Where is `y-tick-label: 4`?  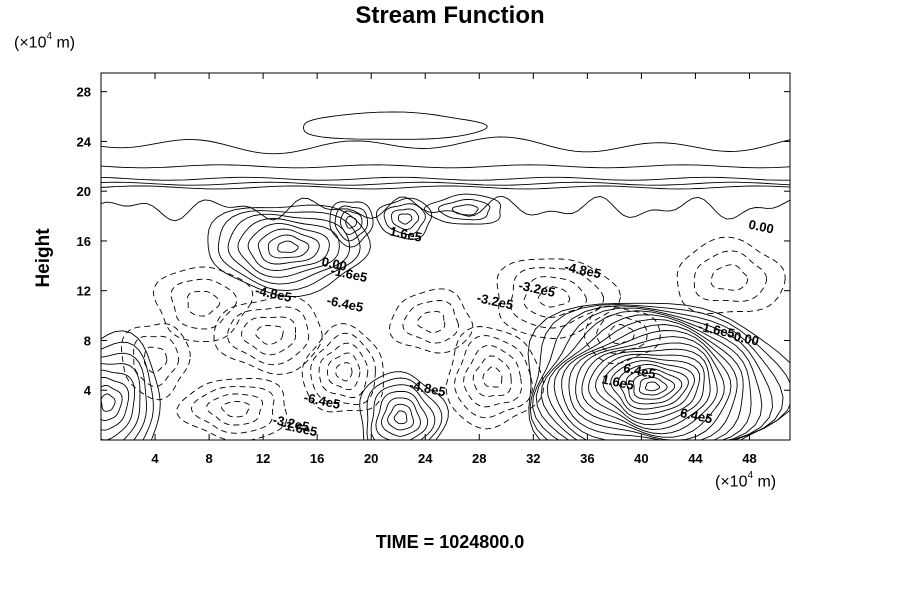 y-tick-label: 4 is located at coordinates (88, 390).